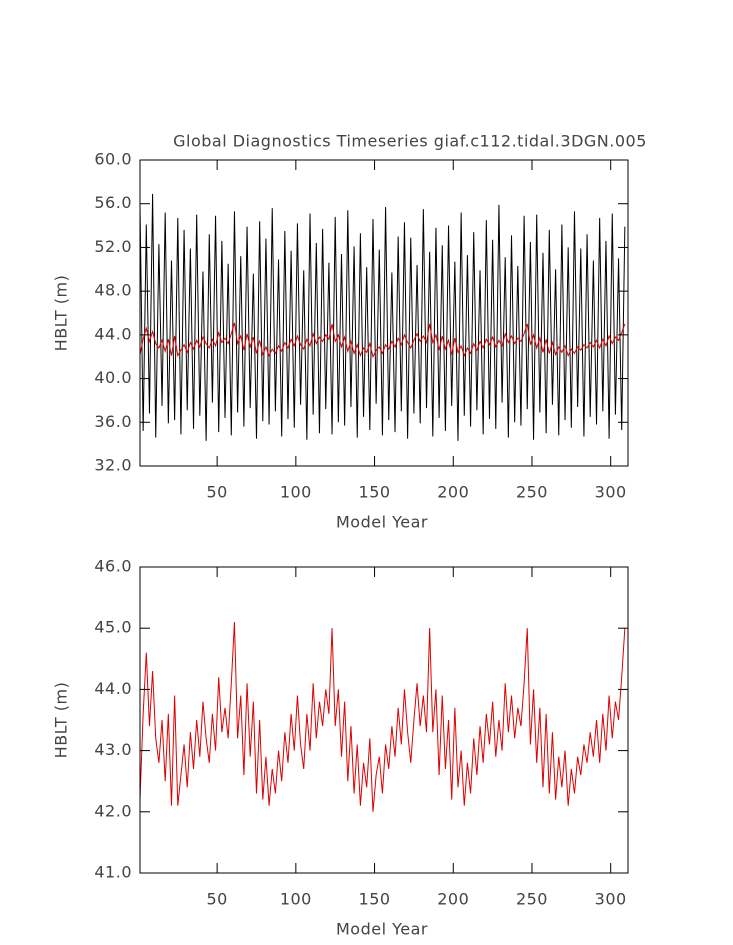  I want to click on y-tick-label: 36.0, so click(113, 421).